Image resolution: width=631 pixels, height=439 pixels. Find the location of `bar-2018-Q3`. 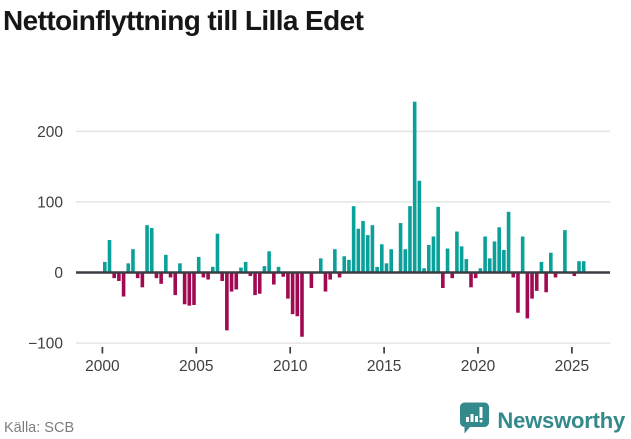

bar-2018-Q3 is located at coordinates (452, 275).